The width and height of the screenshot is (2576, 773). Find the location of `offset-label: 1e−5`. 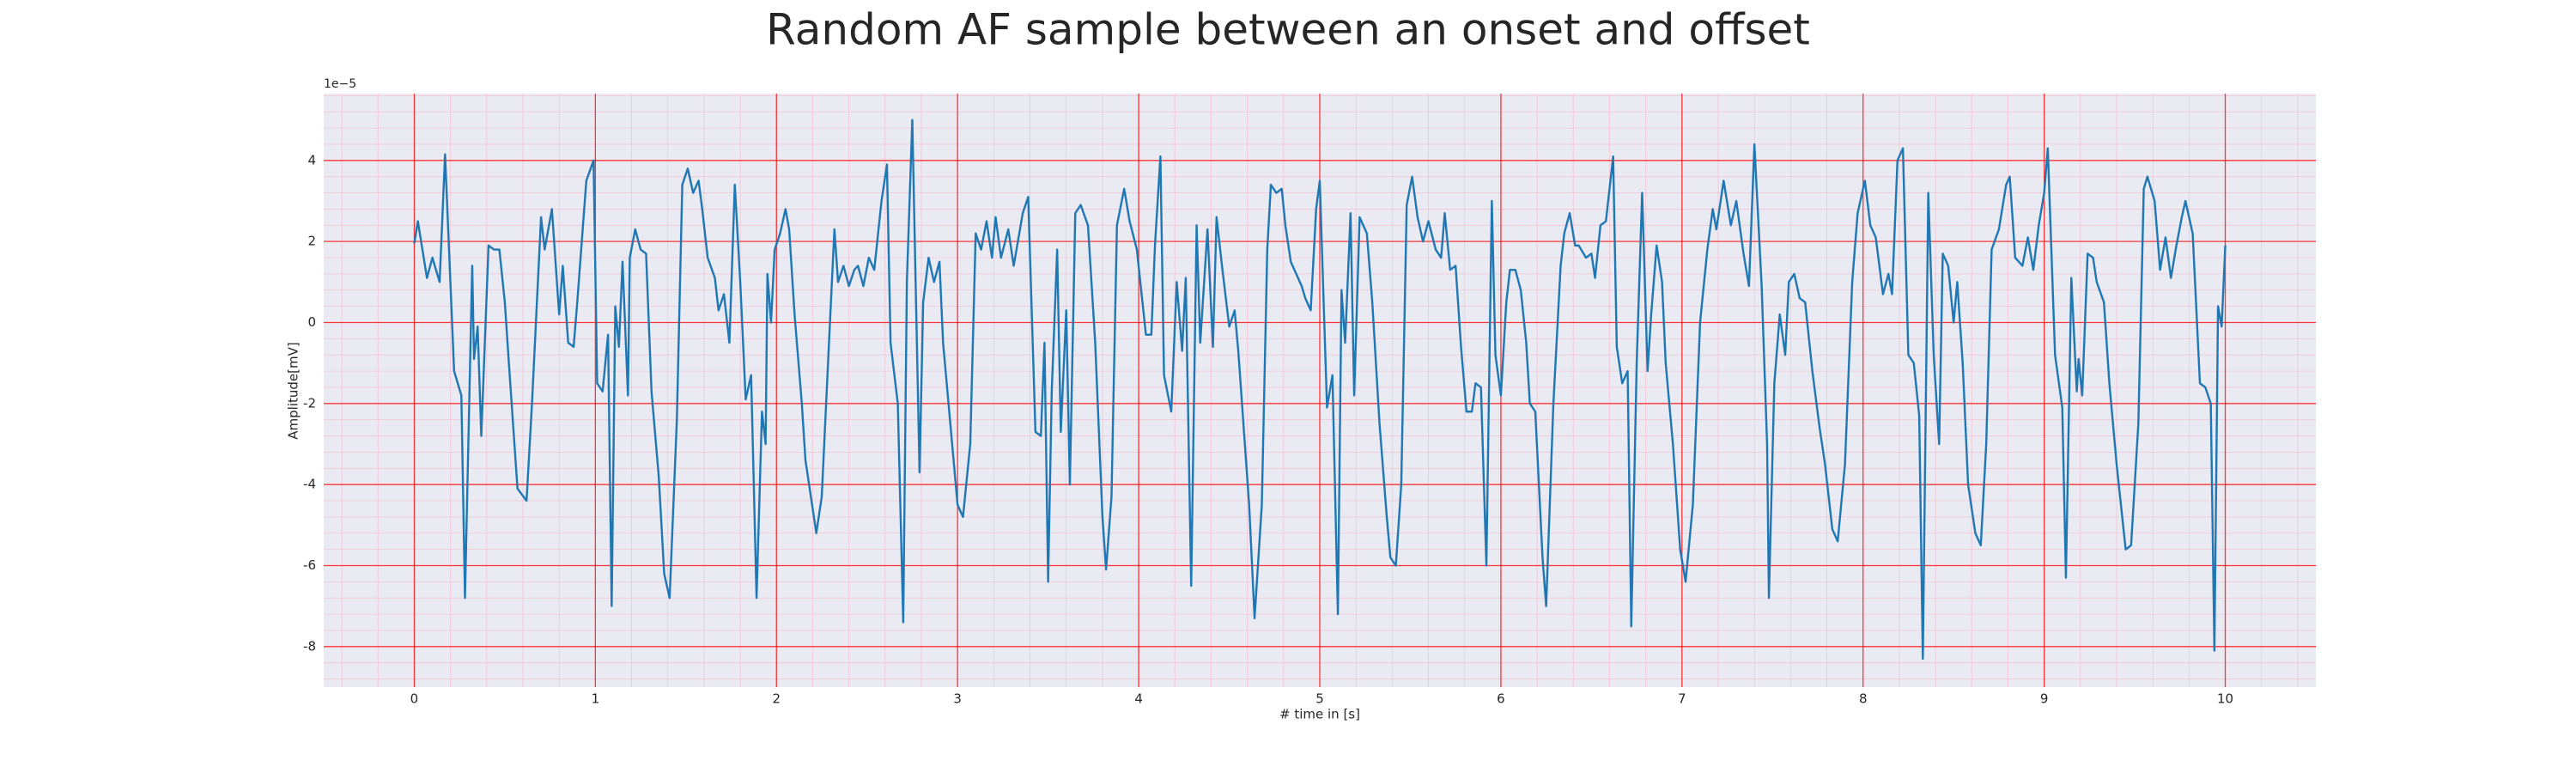

offset-label: 1e−5 is located at coordinates (340, 84).